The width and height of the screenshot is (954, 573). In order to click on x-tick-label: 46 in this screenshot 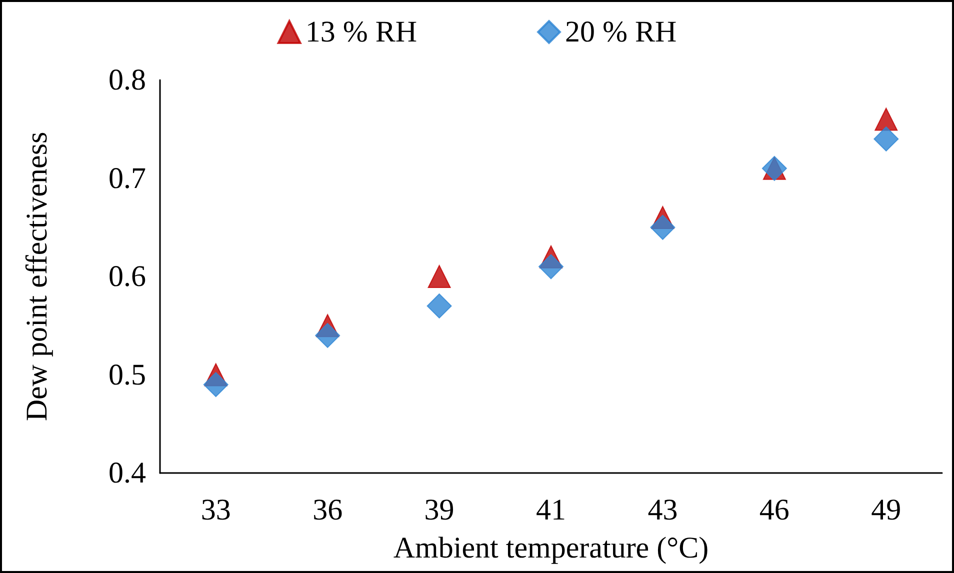, I will do `click(774, 510)`.